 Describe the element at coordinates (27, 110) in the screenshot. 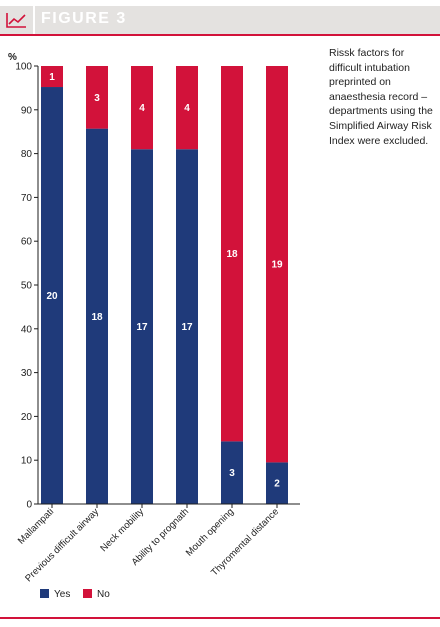

I see `y-tick-label: 90` at that location.